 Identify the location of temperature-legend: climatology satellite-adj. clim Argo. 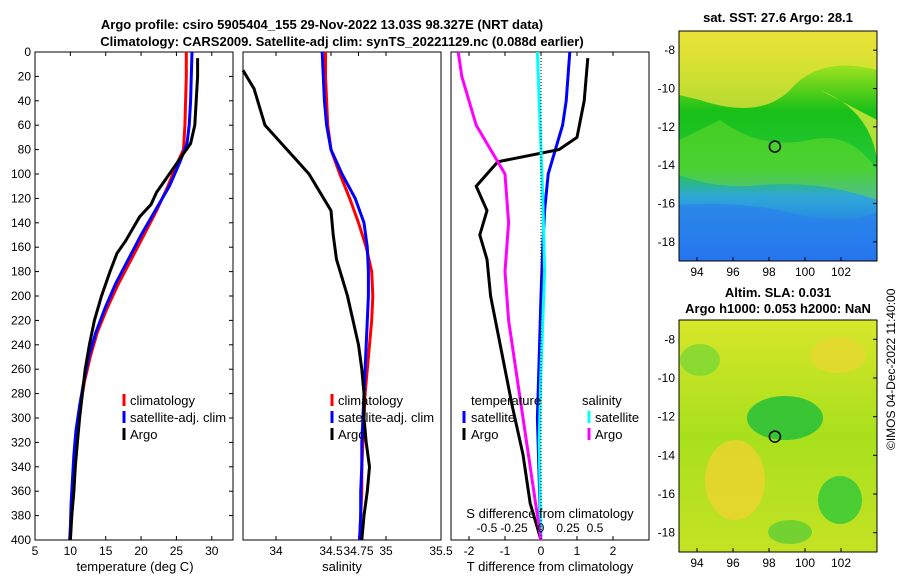
(174, 417).